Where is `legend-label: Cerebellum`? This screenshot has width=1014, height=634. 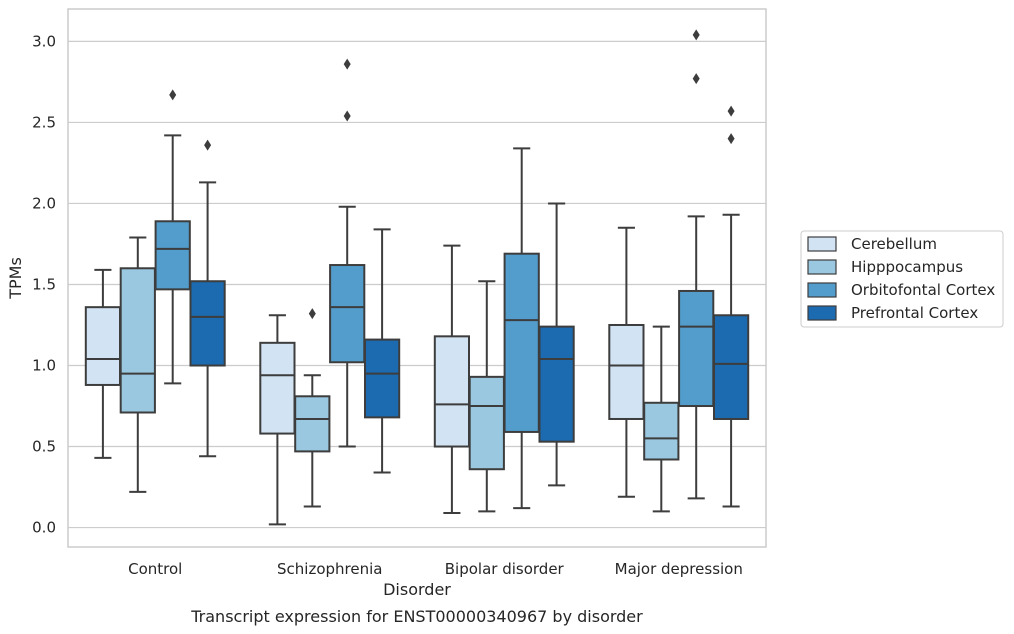
legend-label: Cerebellum is located at coordinates (894, 244).